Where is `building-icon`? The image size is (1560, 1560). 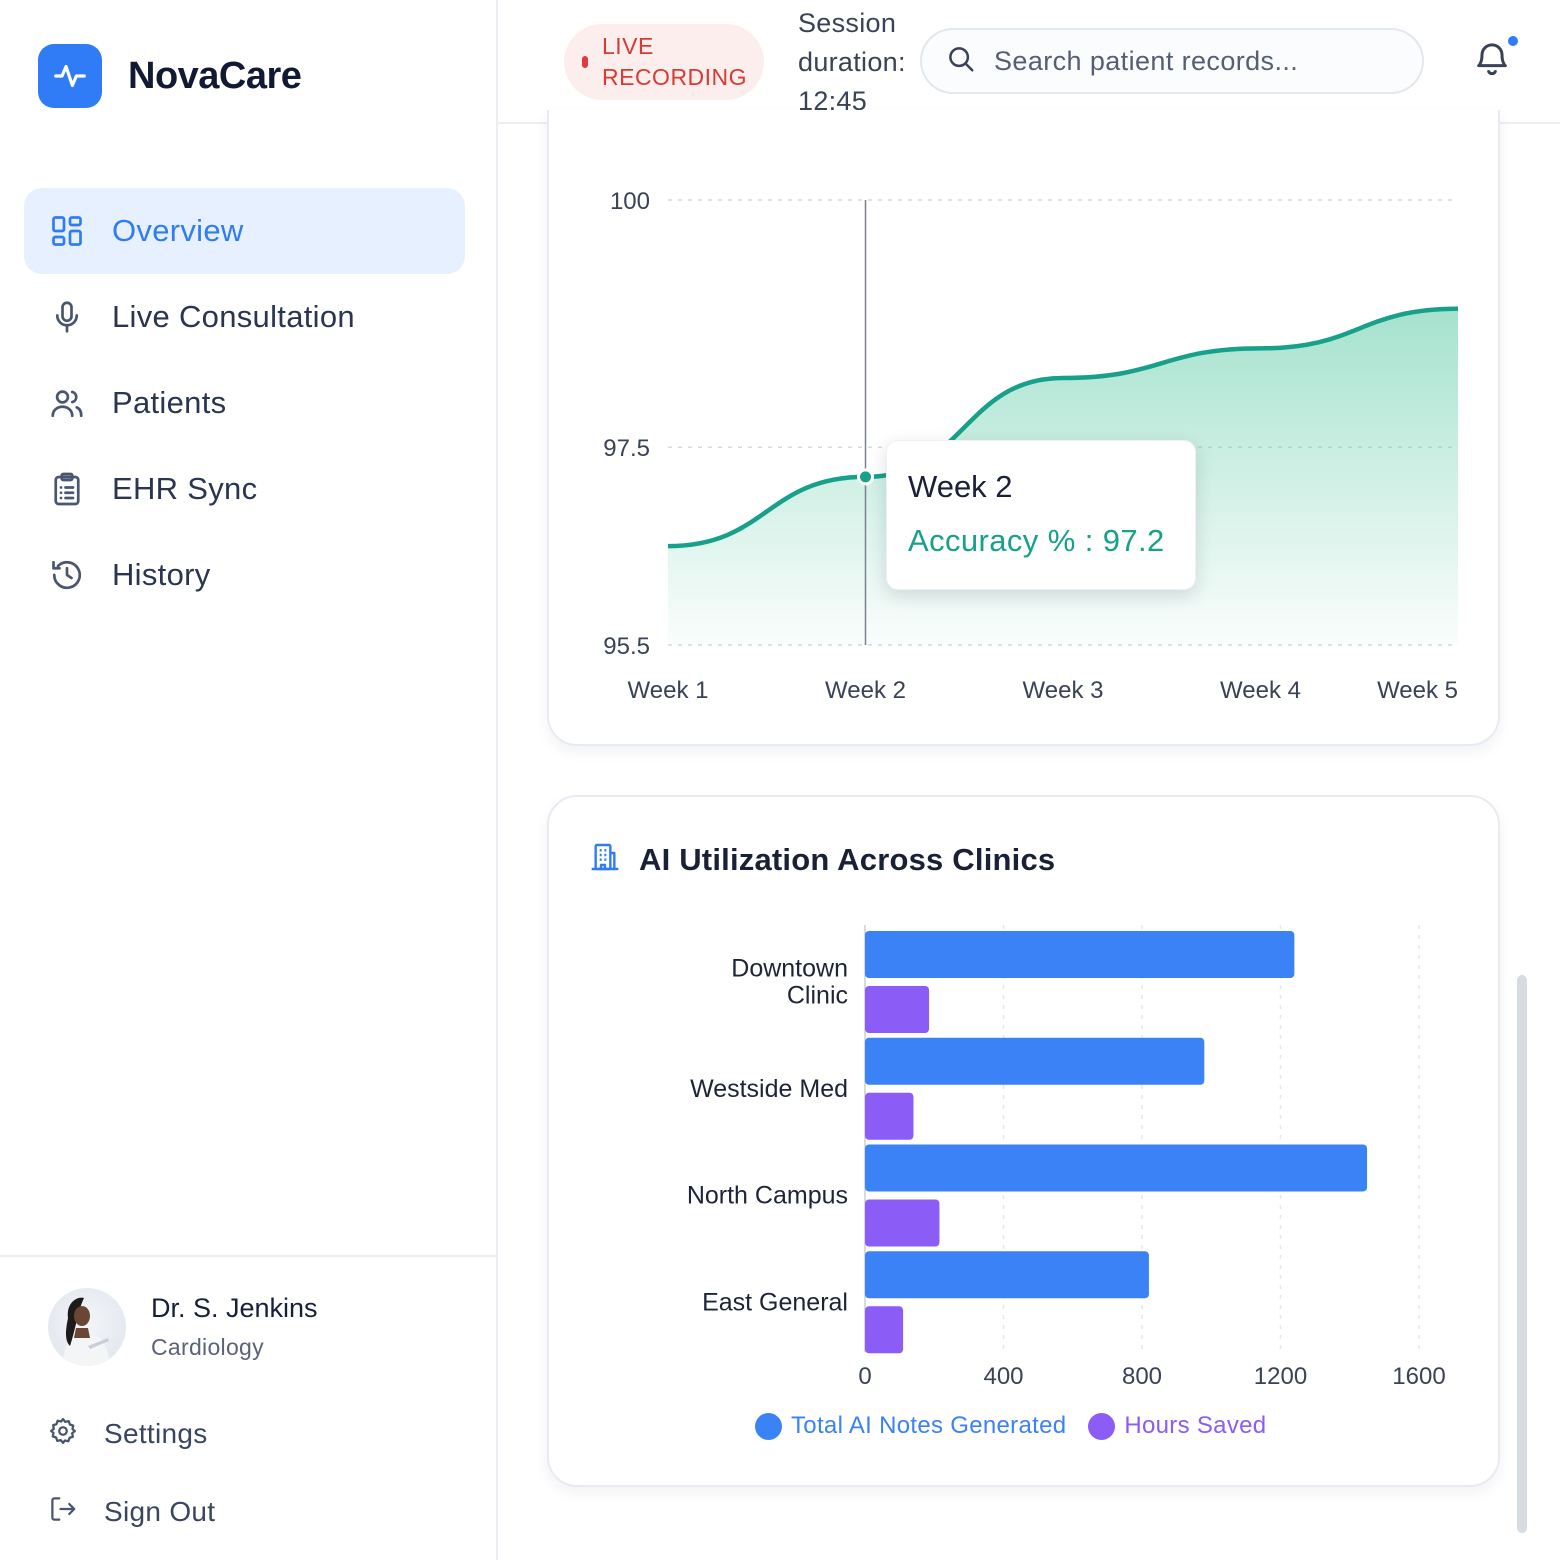
building-icon is located at coordinates (605, 859).